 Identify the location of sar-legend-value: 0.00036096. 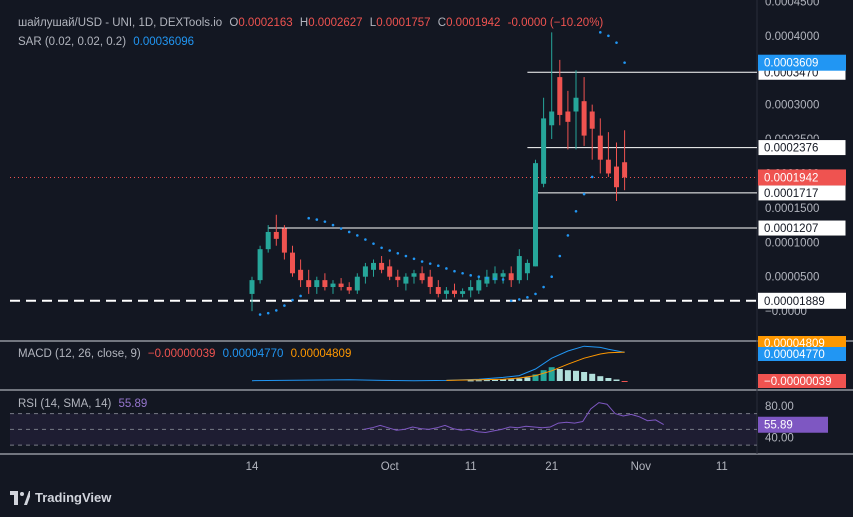
(164, 42).